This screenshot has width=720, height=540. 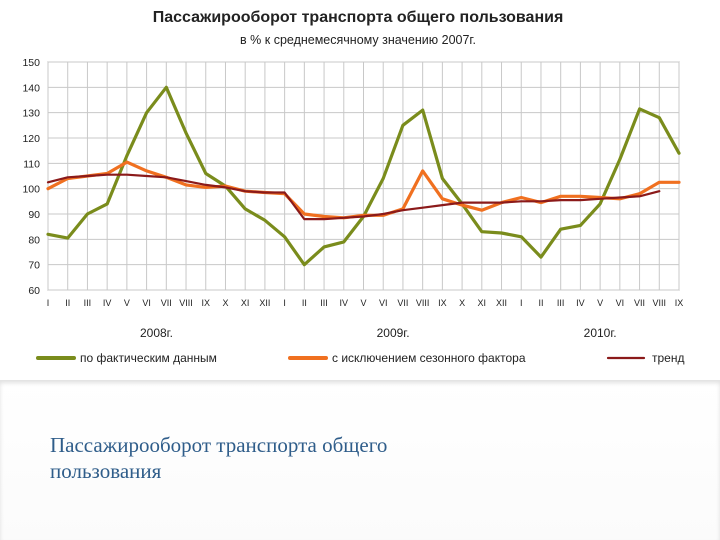 I want to click on year-label: 2010г., so click(x=600, y=333).